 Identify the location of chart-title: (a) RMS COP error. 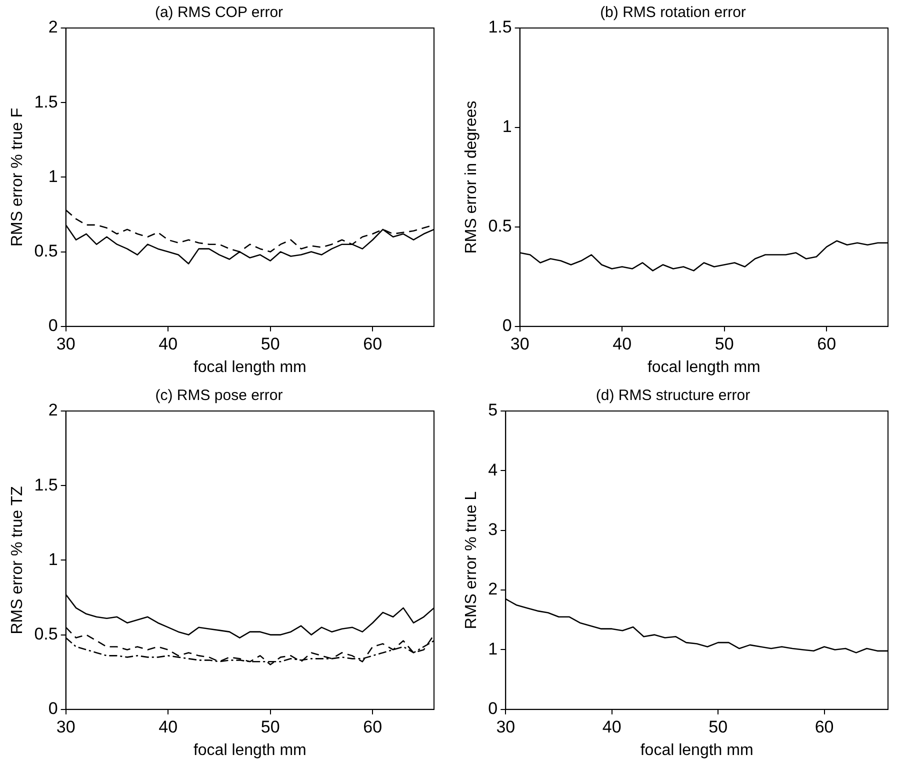
(219, 13).